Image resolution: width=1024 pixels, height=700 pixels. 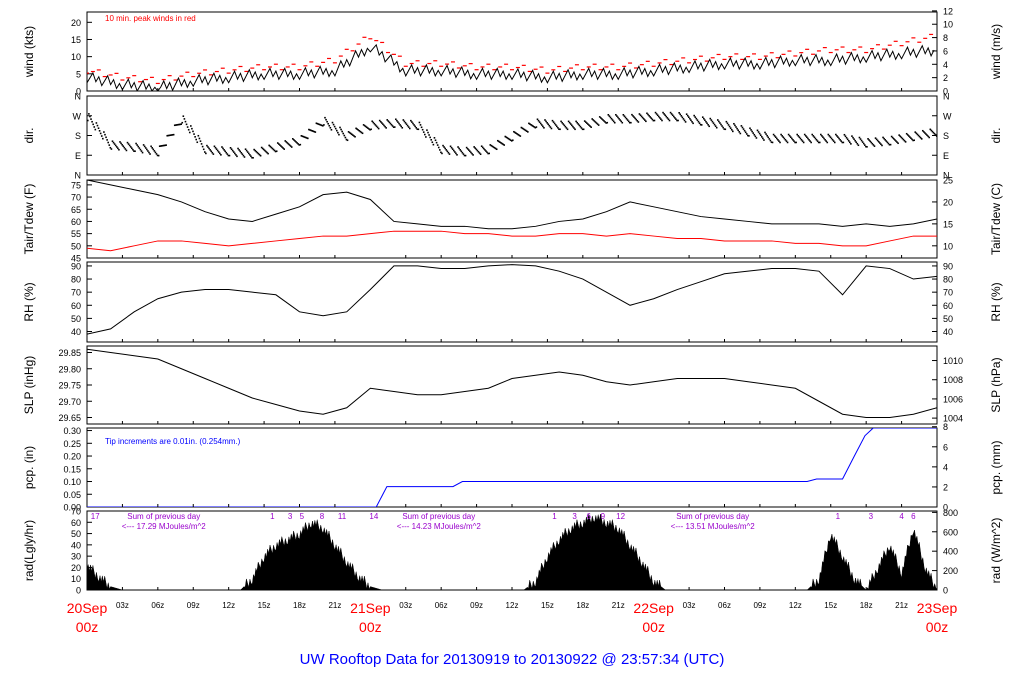 What do you see at coordinates (76, 293) in the screenshot?
I see `y-tick-label-left: 70` at bounding box center [76, 293].